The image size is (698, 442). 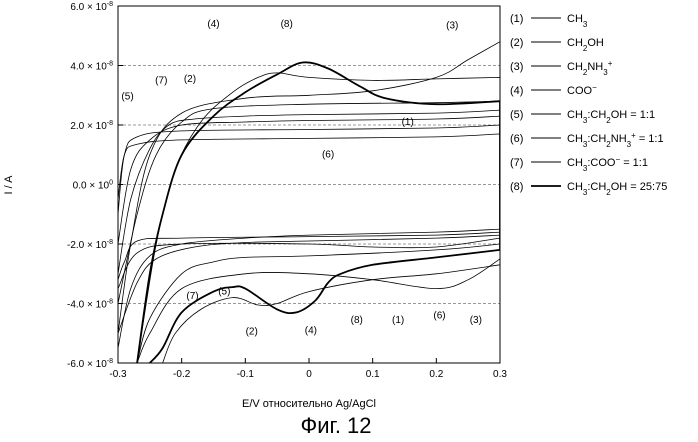 What do you see at coordinates (607, 164) in the screenshot?
I see `legend-entry-label: CH3:COO− = 1:1` at bounding box center [607, 164].